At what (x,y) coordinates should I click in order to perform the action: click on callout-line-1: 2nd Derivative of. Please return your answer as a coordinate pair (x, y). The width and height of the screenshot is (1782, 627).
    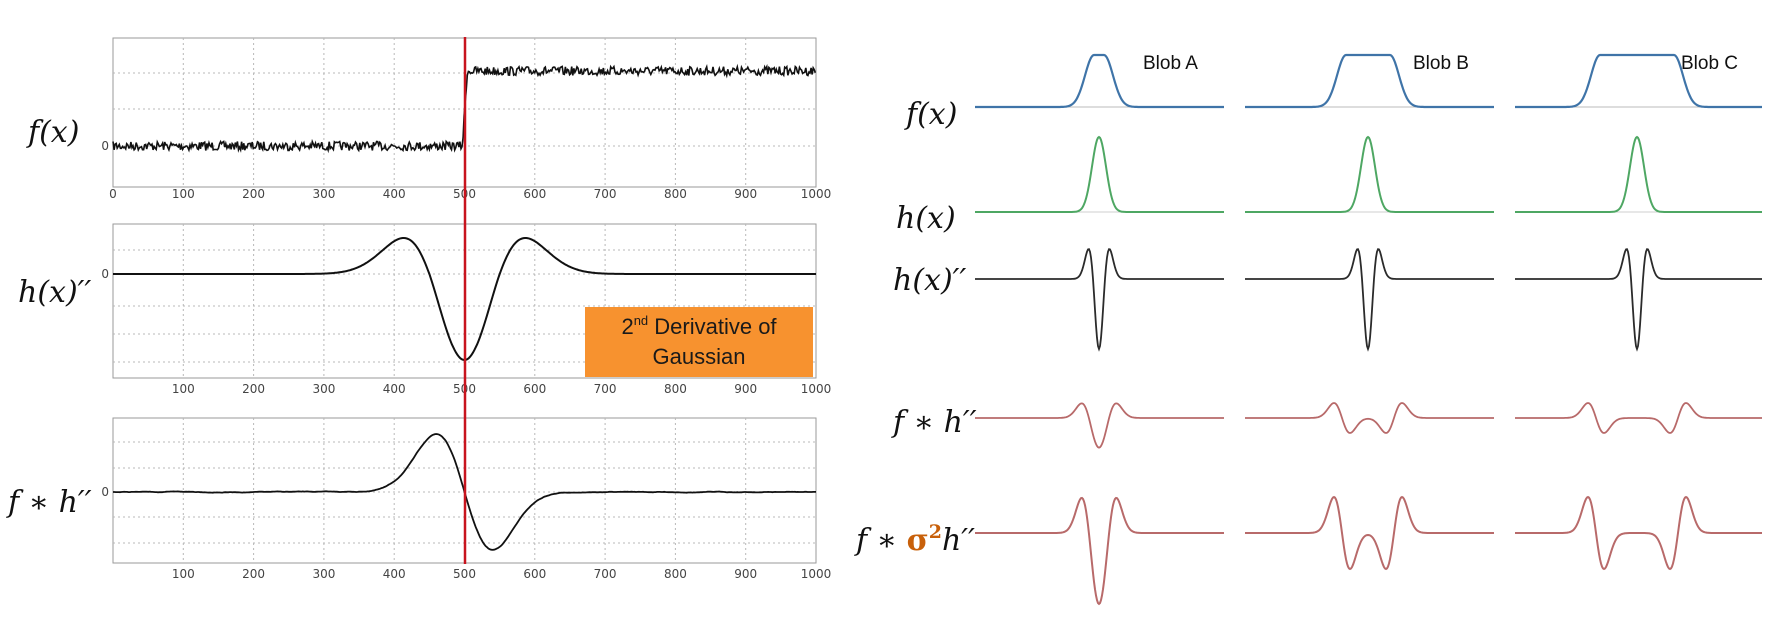
    Looking at the image, I should click on (699, 326).